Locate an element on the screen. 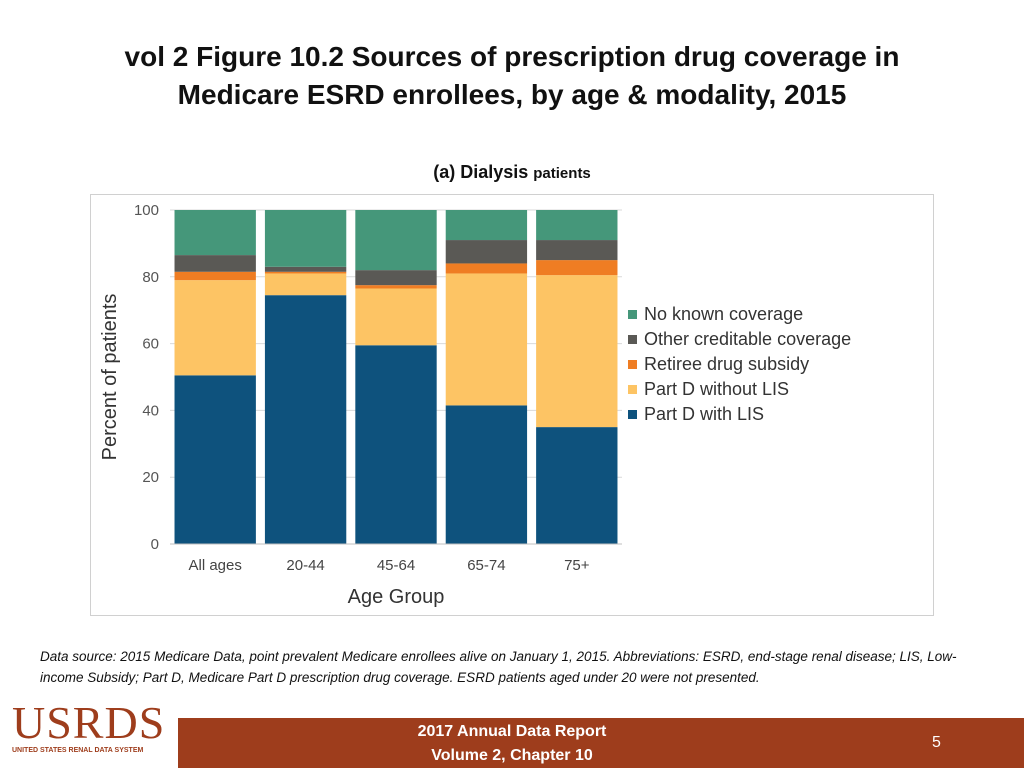 This screenshot has width=1024, height=768. y-tick-label: 60 is located at coordinates (150, 344).